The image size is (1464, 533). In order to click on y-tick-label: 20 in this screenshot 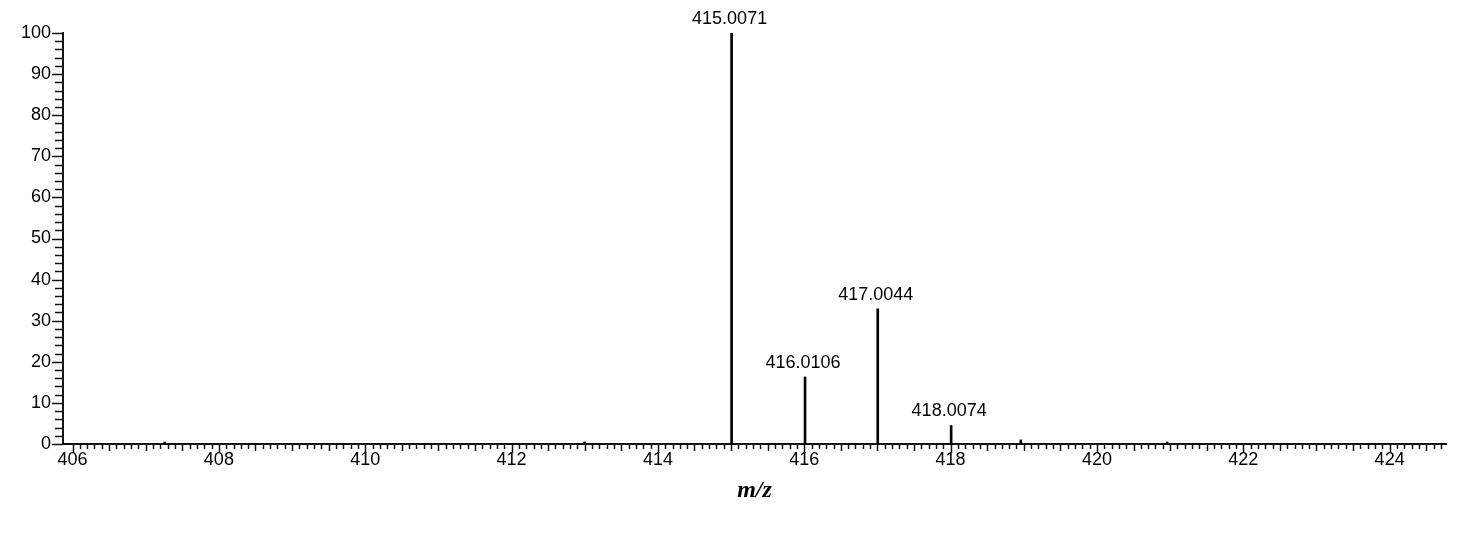, I will do `click(40, 360)`.